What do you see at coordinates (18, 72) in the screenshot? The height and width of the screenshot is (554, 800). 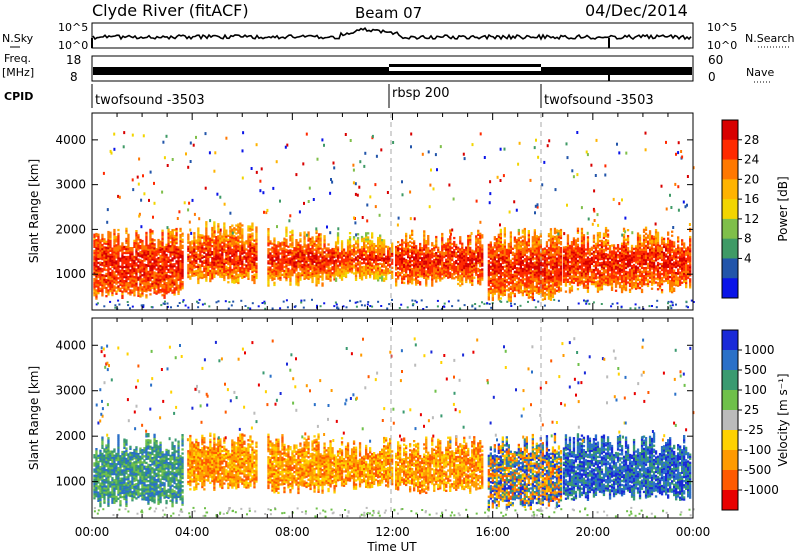 I see `freq-label-2: [MHz]` at bounding box center [18, 72].